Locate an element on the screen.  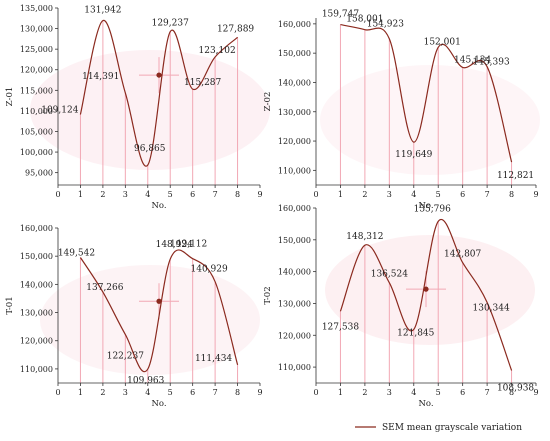
data-label: 148,924 is located at coordinates (174, 245).